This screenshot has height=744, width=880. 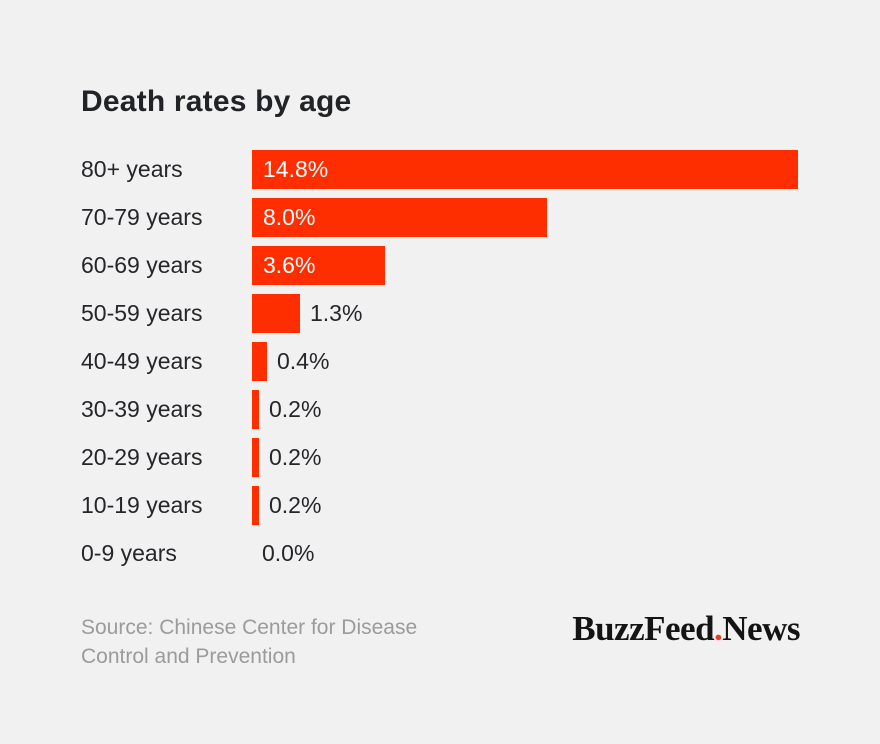 I want to click on buzzfeed-news-logo: BuzzFeed.News, so click(x=686, y=629).